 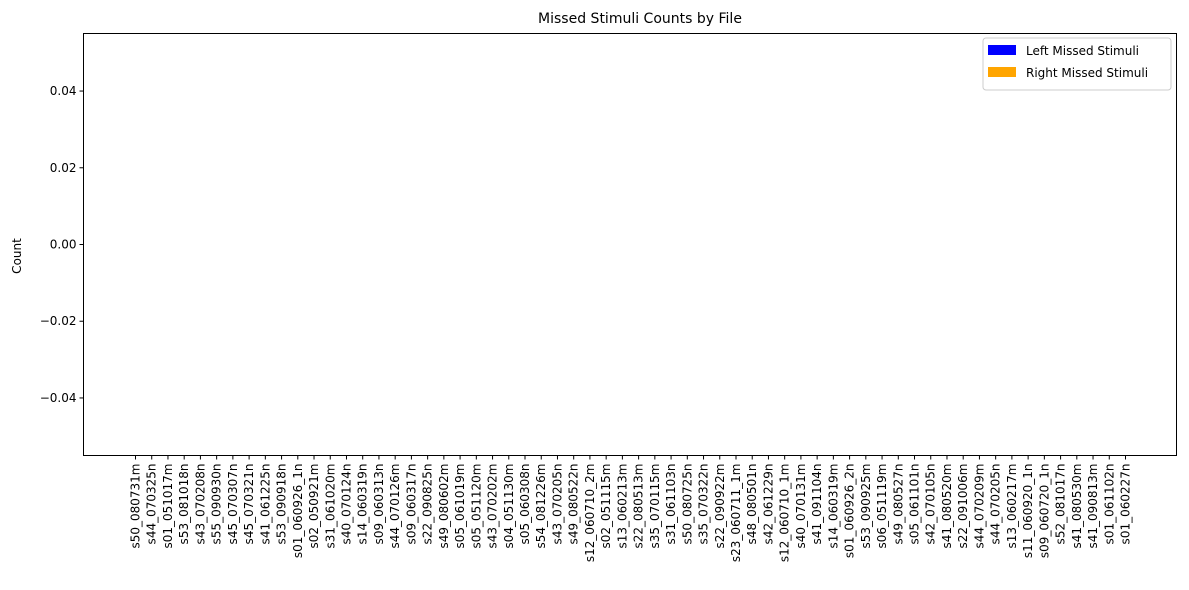 What do you see at coordinates (509, 506) in the screenshot?
I see `x-tick-label: s04_051130m` at bounding box center [509, 506].